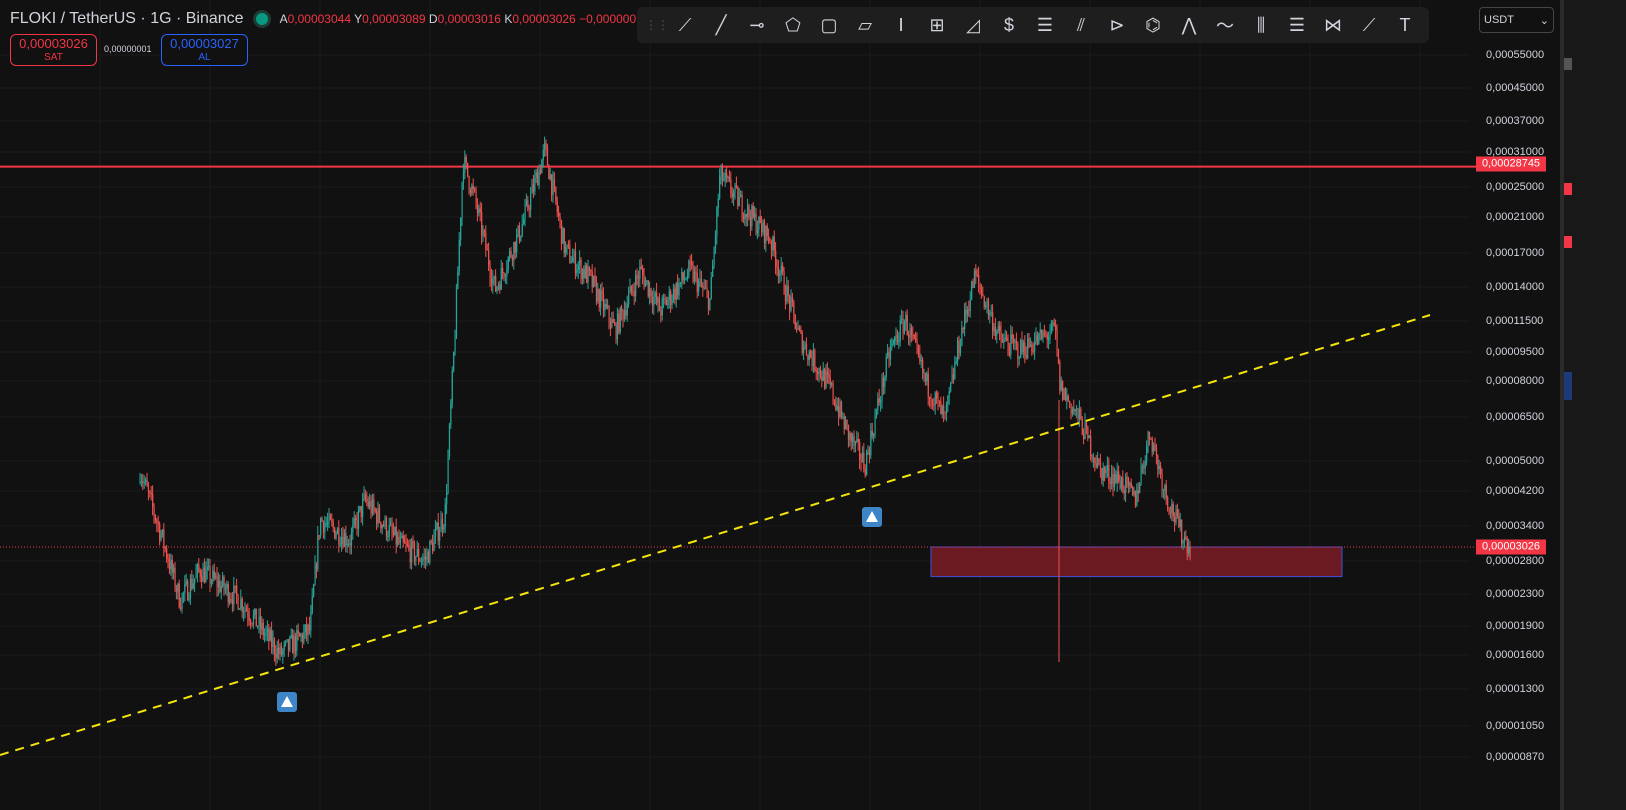  What do you see at coordinates (127, 18) in the screenshot?
I see `symbol-title: FLOKI / TetherUS · 1G · Binance` at bounding box center [127, 18].